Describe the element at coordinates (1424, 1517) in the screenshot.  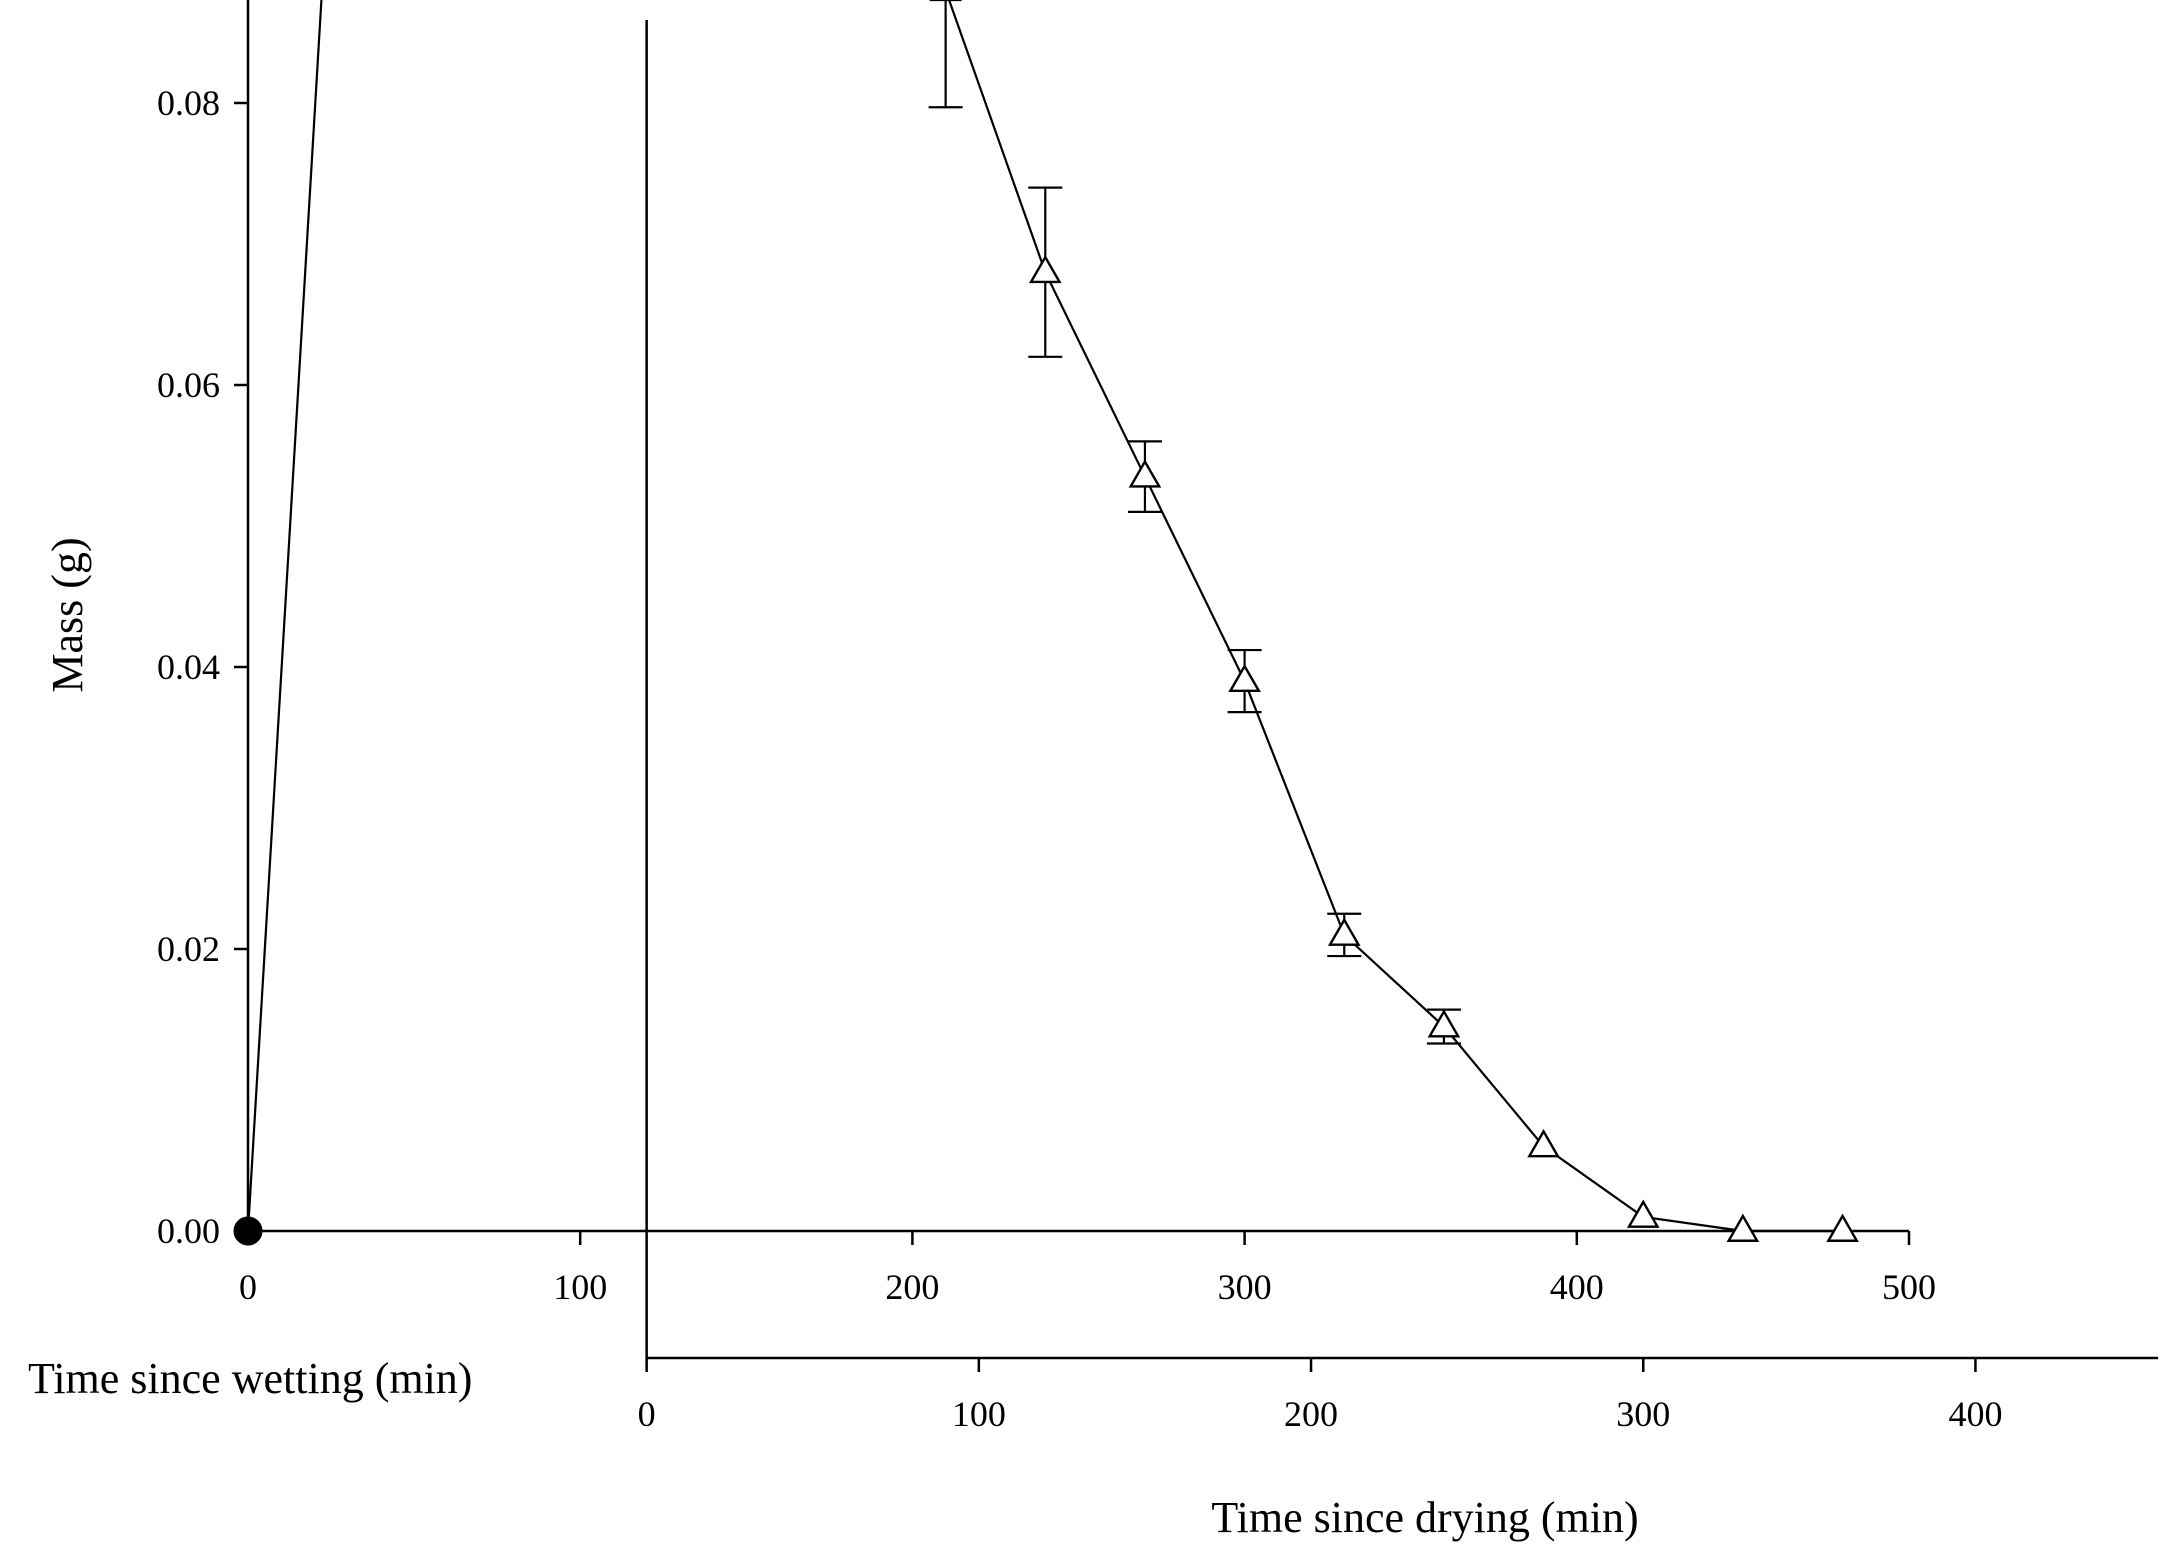
I see `x-axis-drying-label: Time since drying (min)` at that location.